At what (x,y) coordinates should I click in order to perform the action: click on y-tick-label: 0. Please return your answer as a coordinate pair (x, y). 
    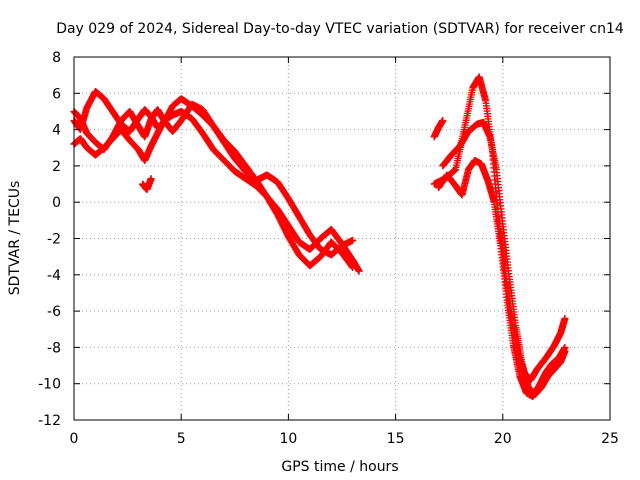
    Looking at the image, I should click on (56, 203).